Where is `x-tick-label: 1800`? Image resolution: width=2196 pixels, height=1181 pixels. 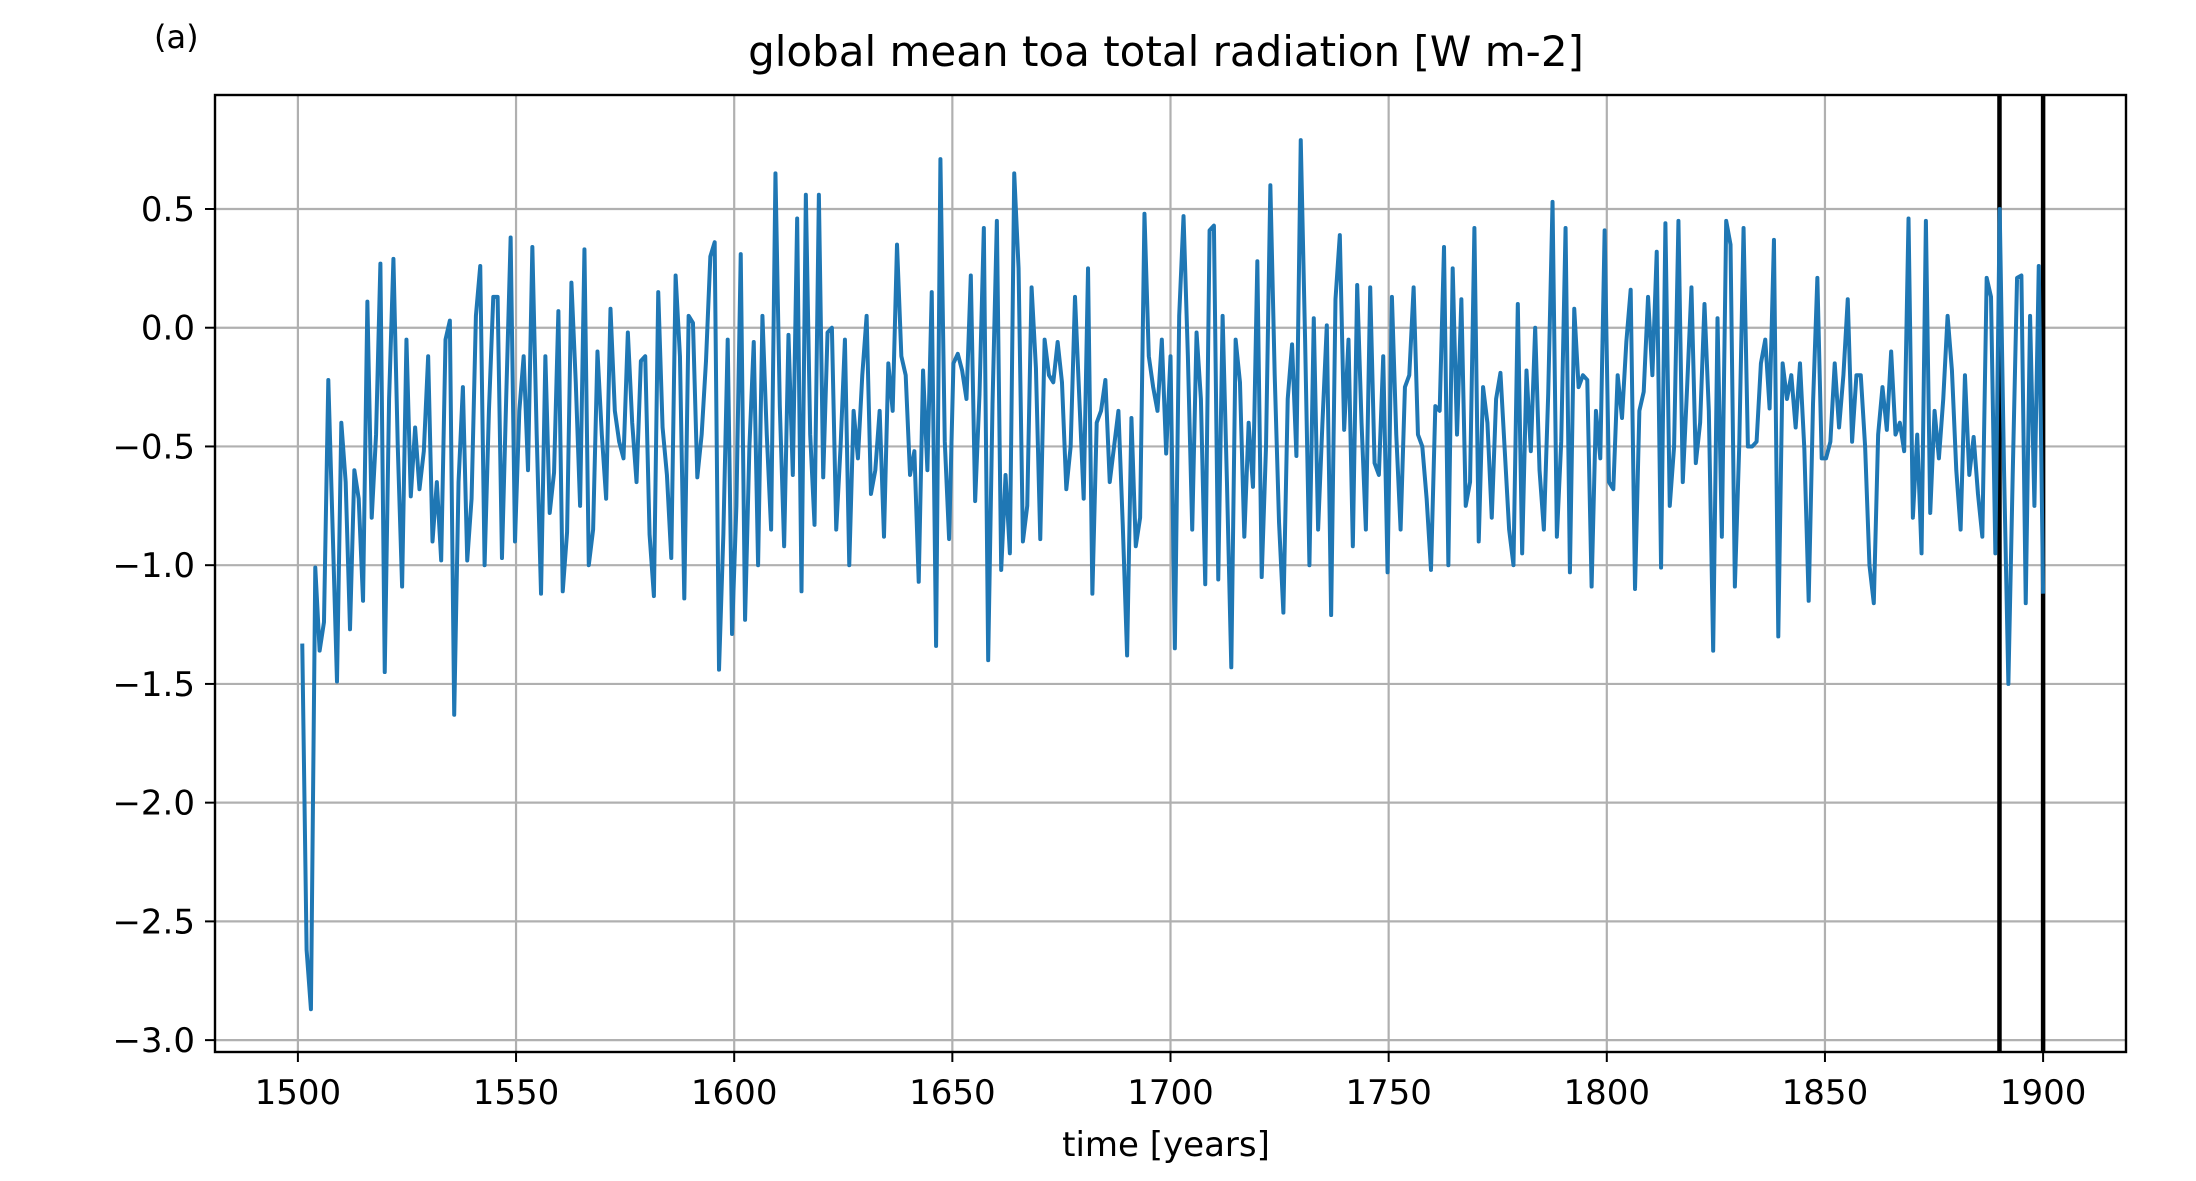
x-tick-label: 1800 is located at coordinates (1607, 1093).